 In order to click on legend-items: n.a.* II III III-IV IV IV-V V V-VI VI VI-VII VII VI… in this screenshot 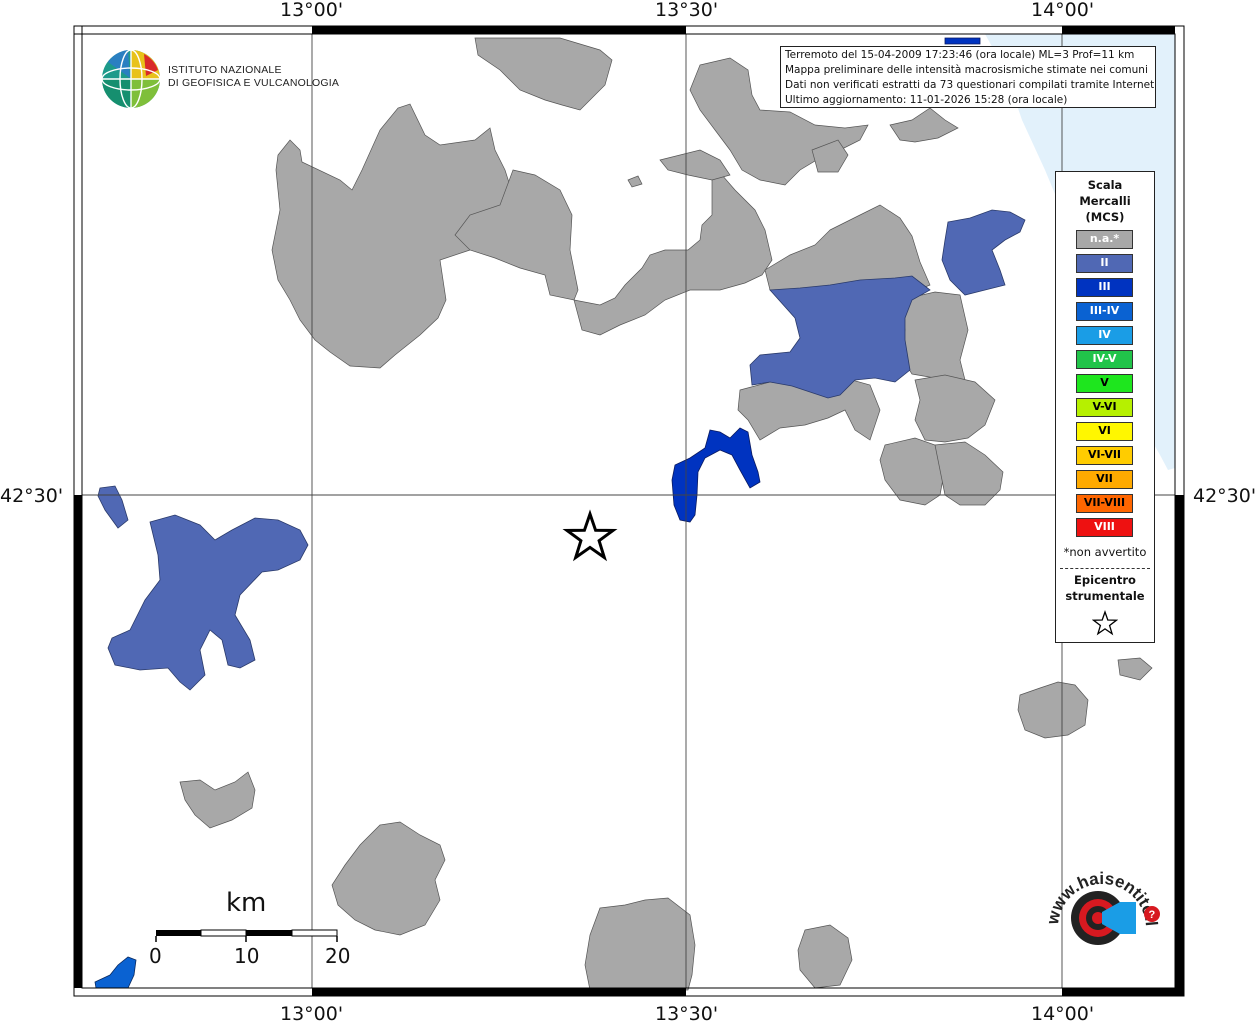, I will do `click(1104, 386)`.